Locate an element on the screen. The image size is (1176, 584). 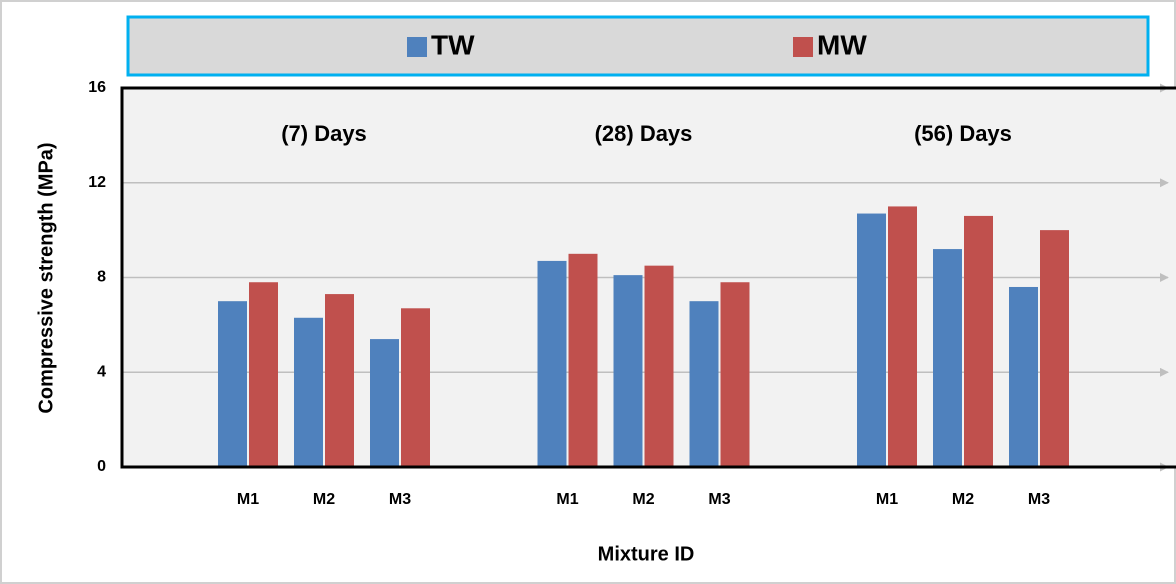
group-label: (56) Days is located at coordinates (963, 133).